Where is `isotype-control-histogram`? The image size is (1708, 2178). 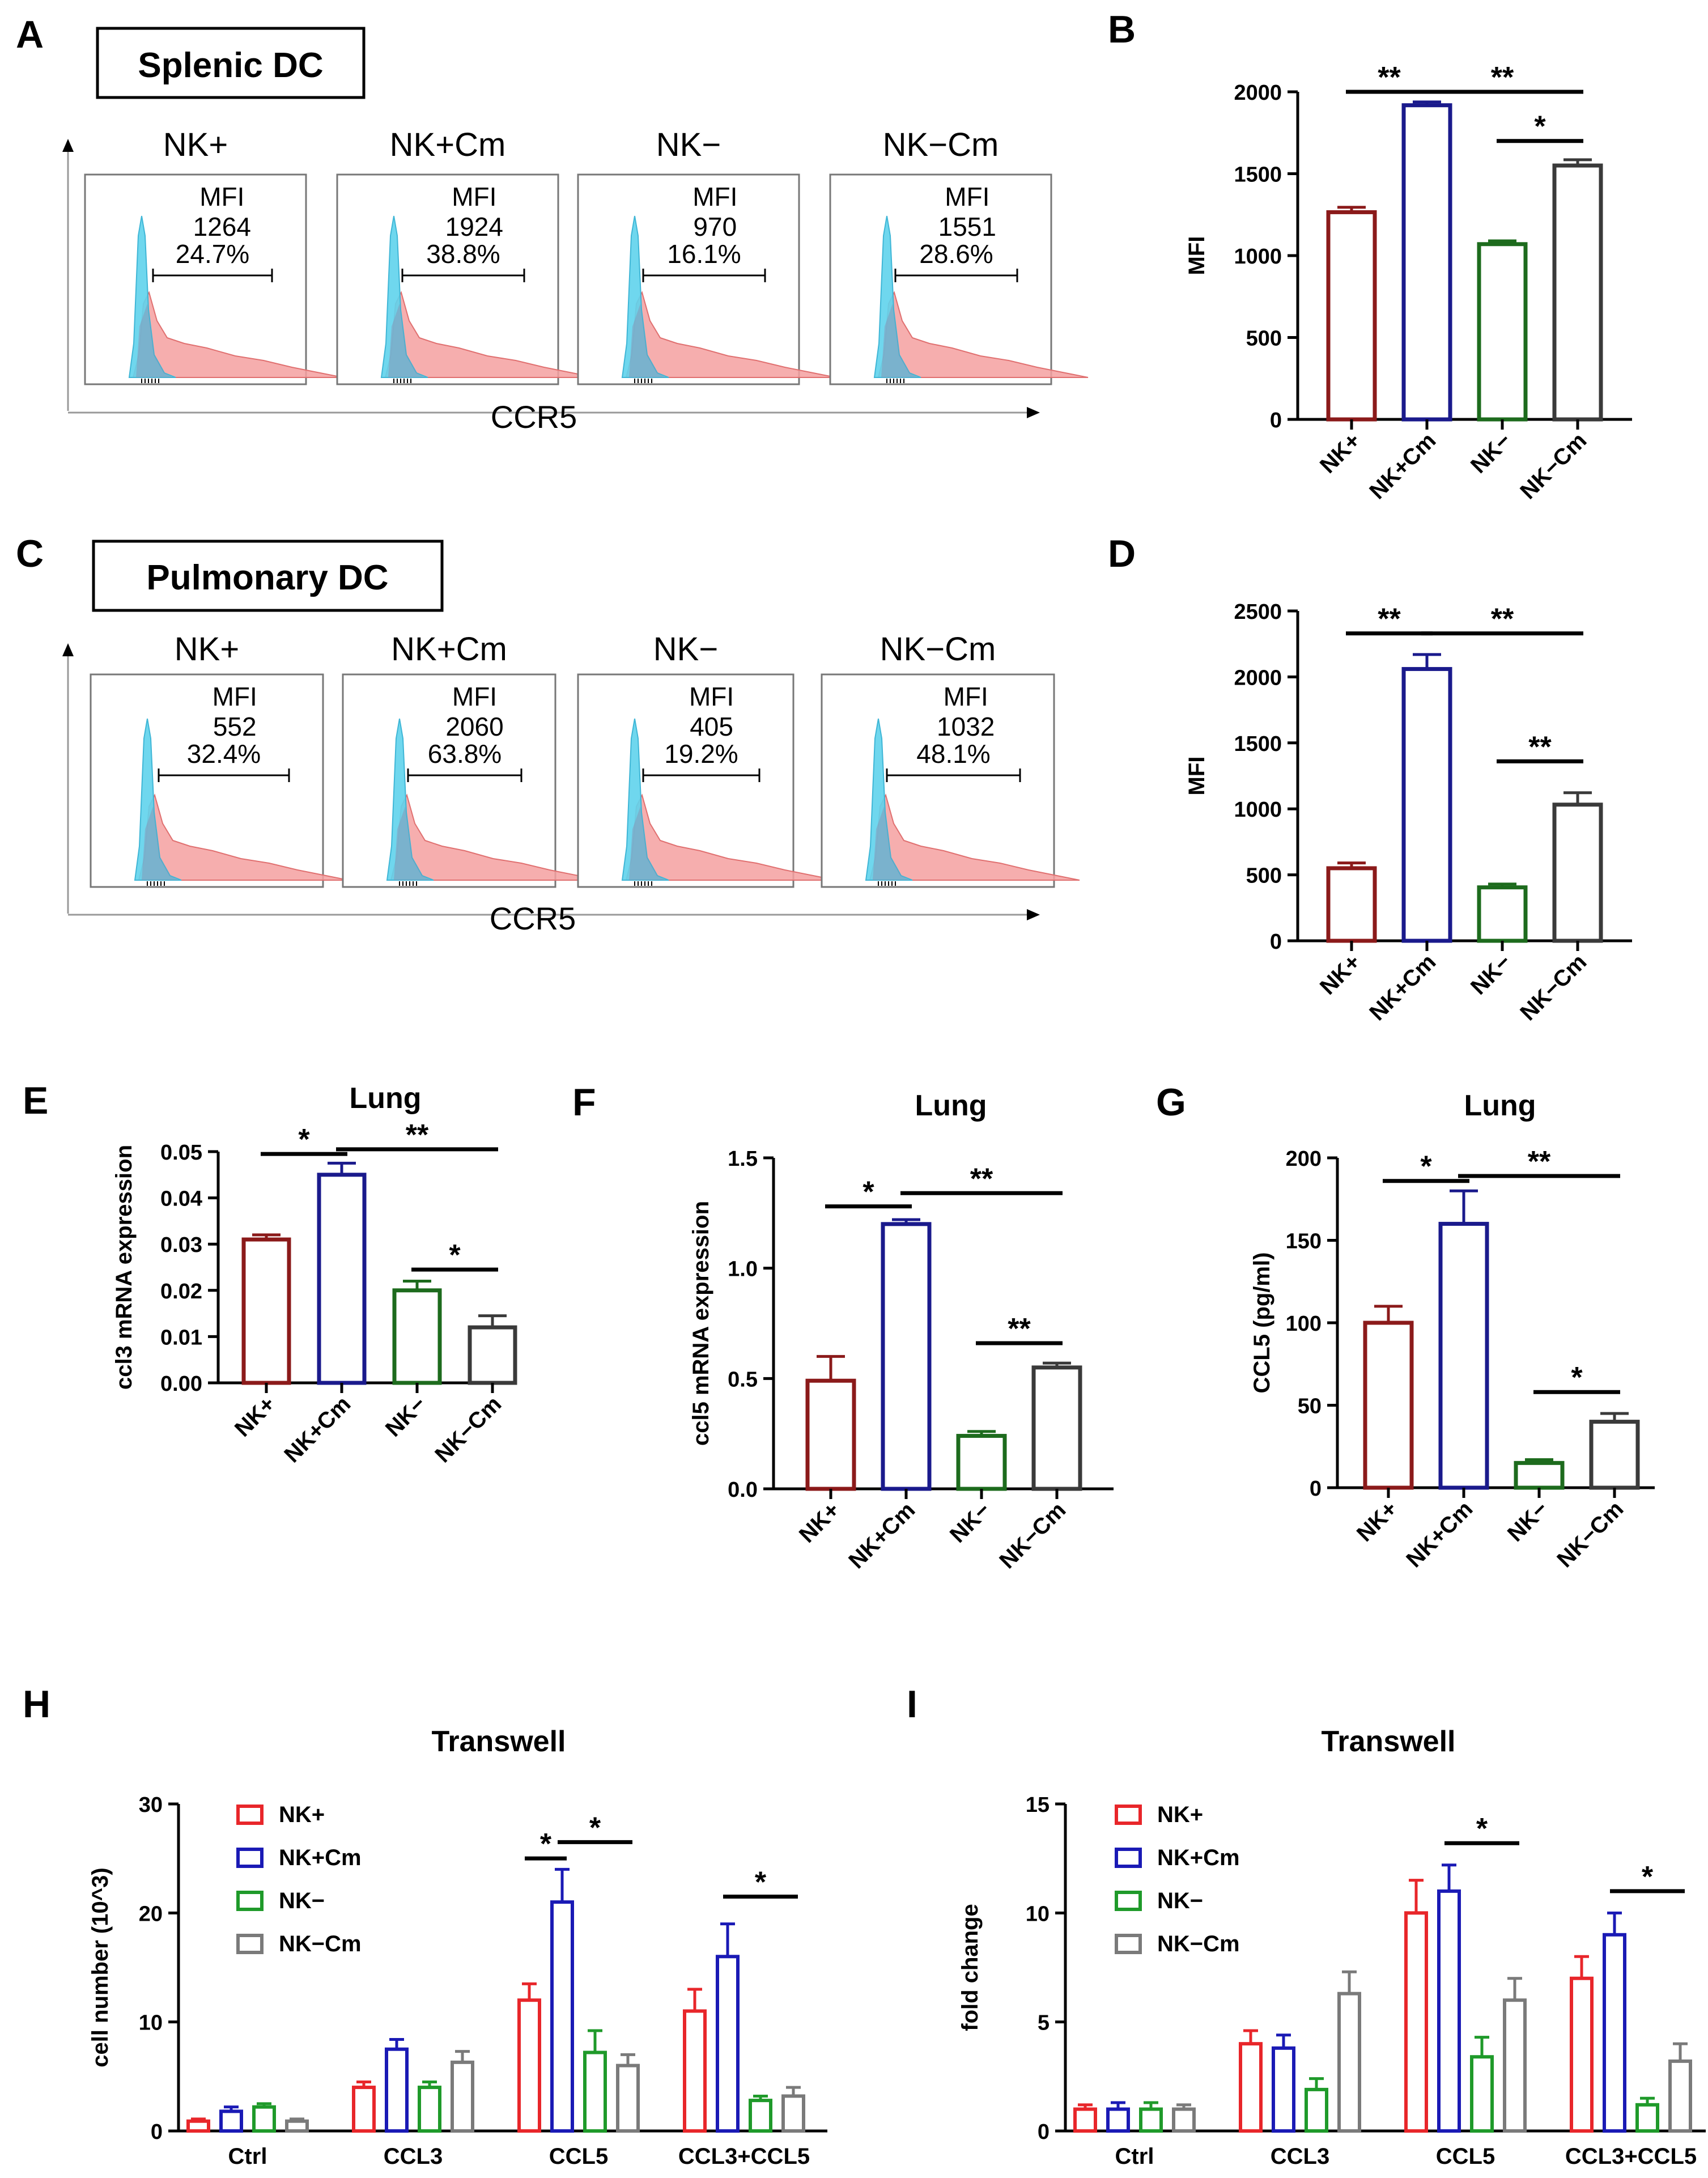 isotype-control-histogram is located at coordinates (404, 296).